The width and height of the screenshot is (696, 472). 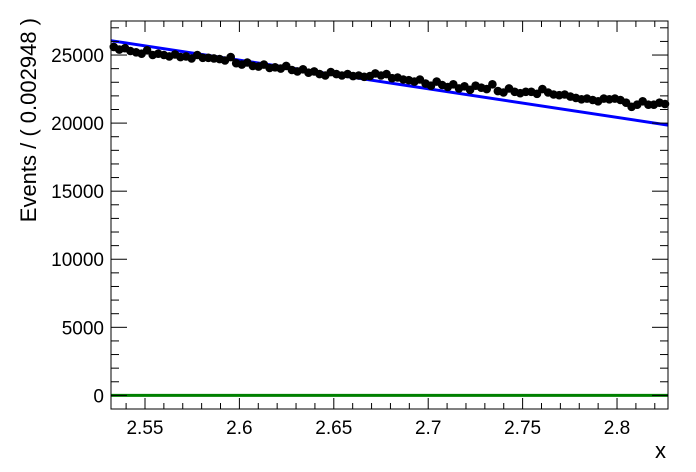 What do you see at coordinates (239, 428) in the screenshot?
I see `x-tick-label: 2.6` at bounding box center [239, 428].